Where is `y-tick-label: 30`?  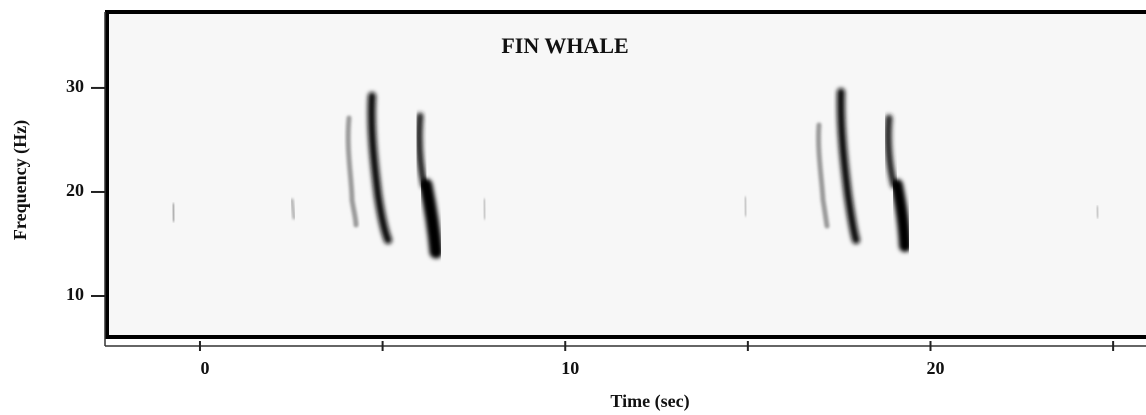
y-tick-label: 30 is located at coordinates (75, 86).